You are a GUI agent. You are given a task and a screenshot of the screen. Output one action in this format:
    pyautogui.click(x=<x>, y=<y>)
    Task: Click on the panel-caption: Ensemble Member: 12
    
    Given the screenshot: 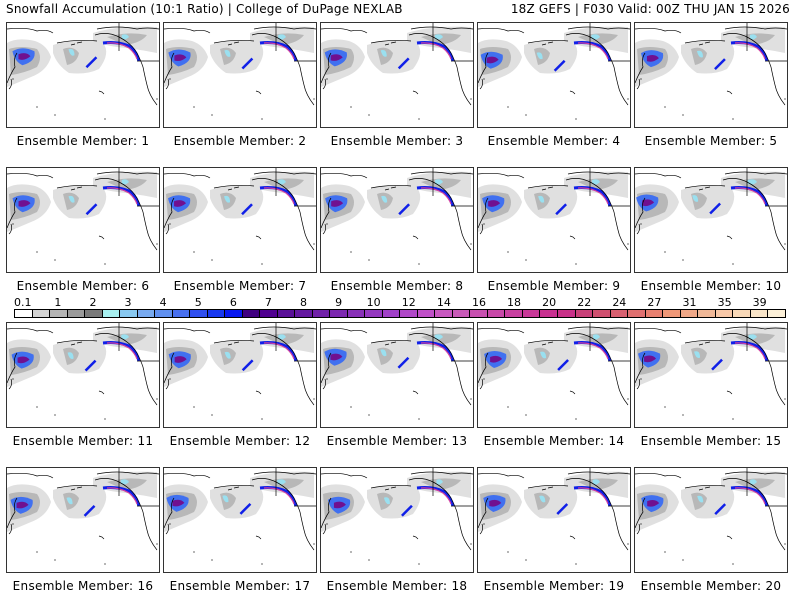 What is the action you would take?
    pyautogui.click(x=240, y=441)
    